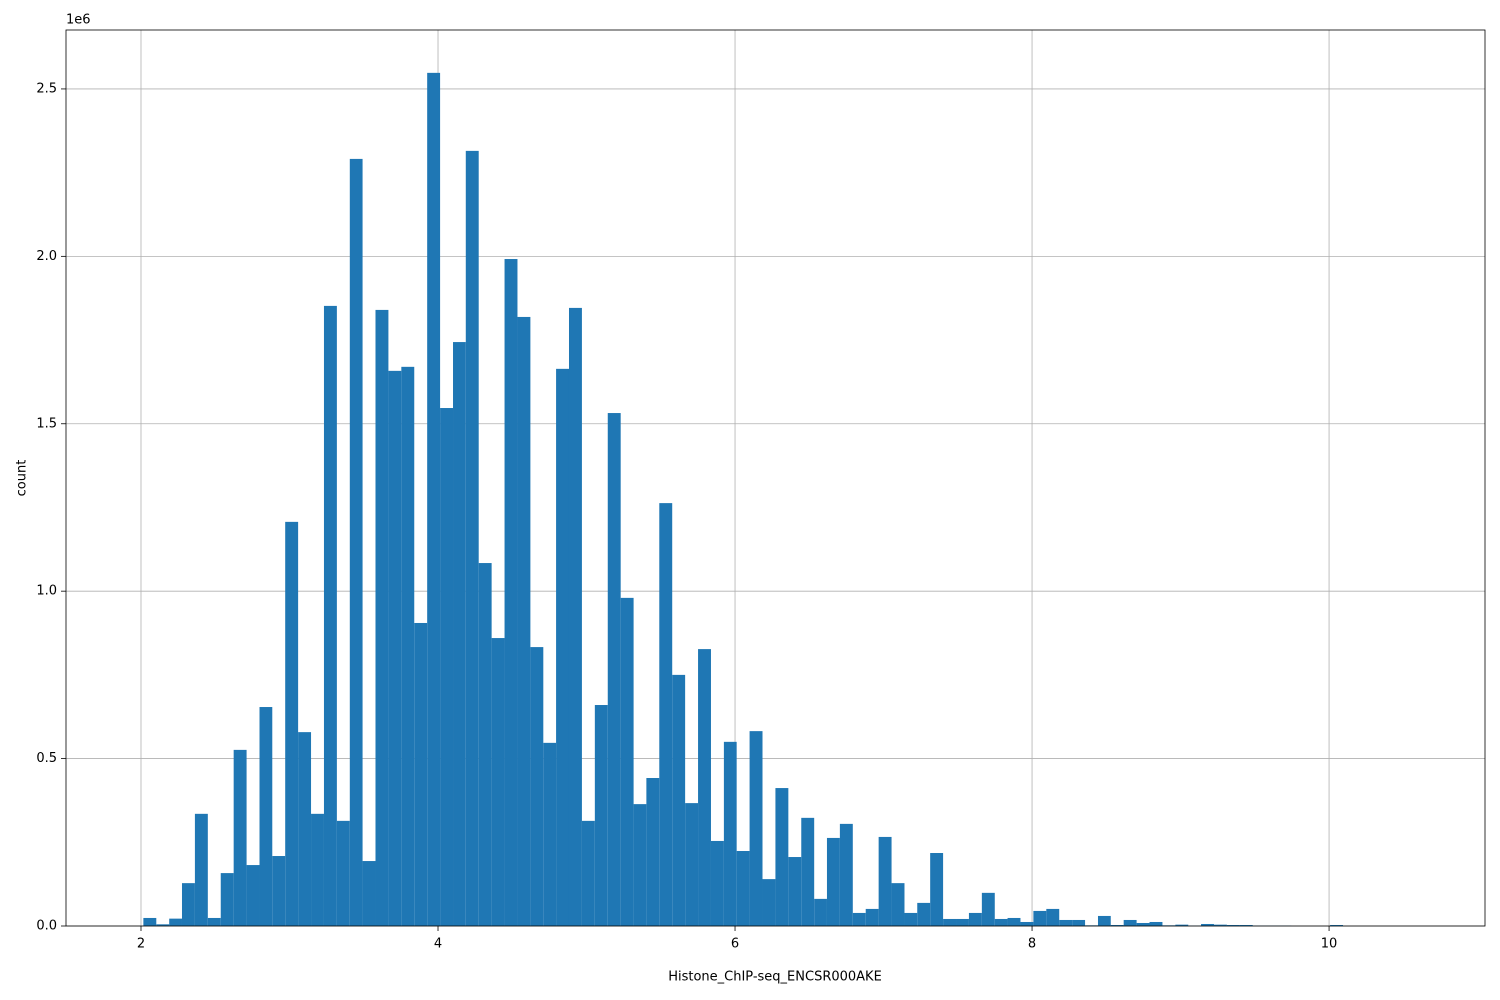  I want to click on y-tick-label: 1.5, so click(46, 423).